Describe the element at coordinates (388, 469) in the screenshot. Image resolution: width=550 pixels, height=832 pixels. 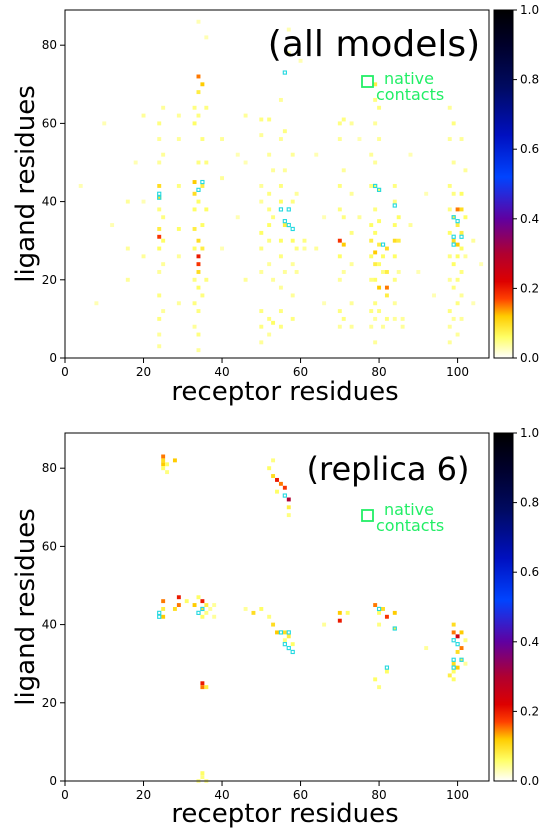
I see `chart-title: (replica 6)` at that location.